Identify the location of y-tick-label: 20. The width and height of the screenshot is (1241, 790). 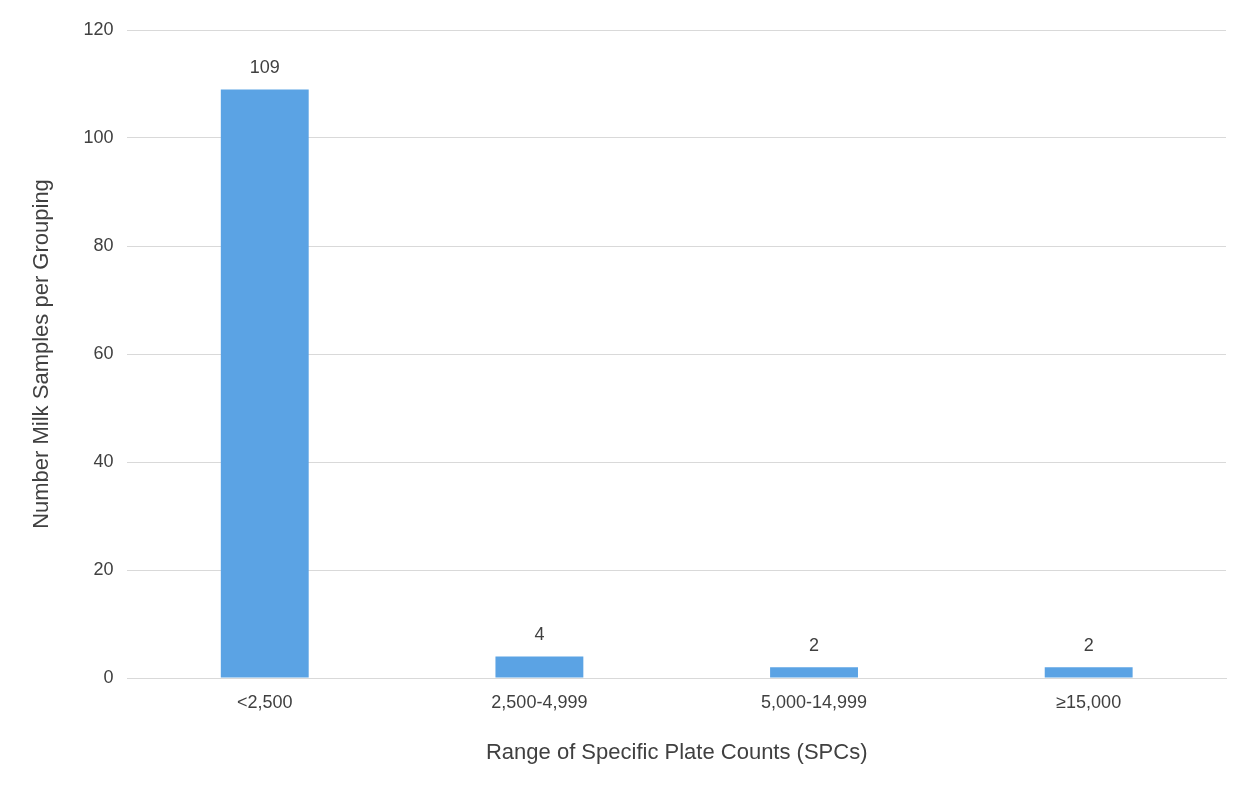
(103, 568).